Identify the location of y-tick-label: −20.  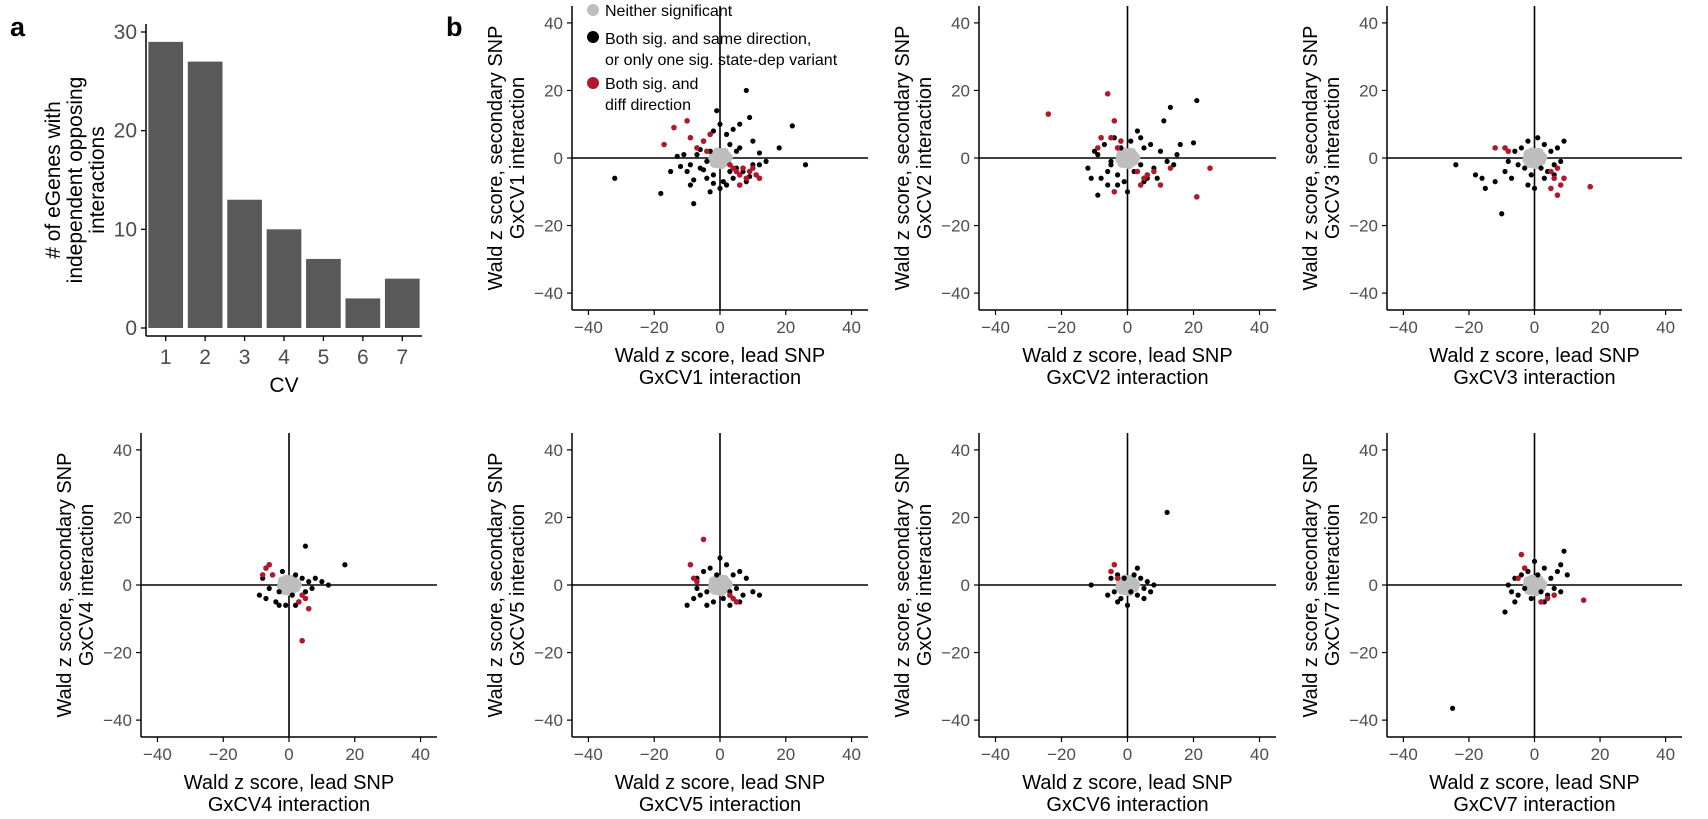
(1363, 653).